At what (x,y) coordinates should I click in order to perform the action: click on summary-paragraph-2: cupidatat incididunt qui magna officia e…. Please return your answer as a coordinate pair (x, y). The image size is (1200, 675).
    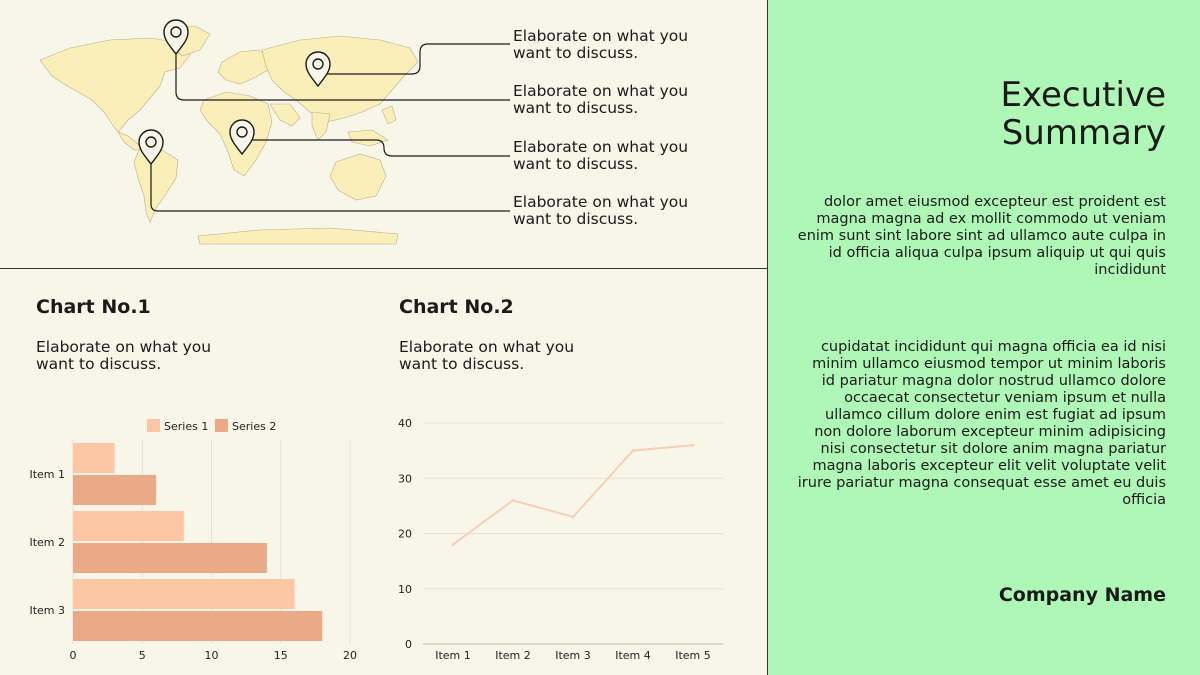
    Looking at the image, I should click on (981, 423).